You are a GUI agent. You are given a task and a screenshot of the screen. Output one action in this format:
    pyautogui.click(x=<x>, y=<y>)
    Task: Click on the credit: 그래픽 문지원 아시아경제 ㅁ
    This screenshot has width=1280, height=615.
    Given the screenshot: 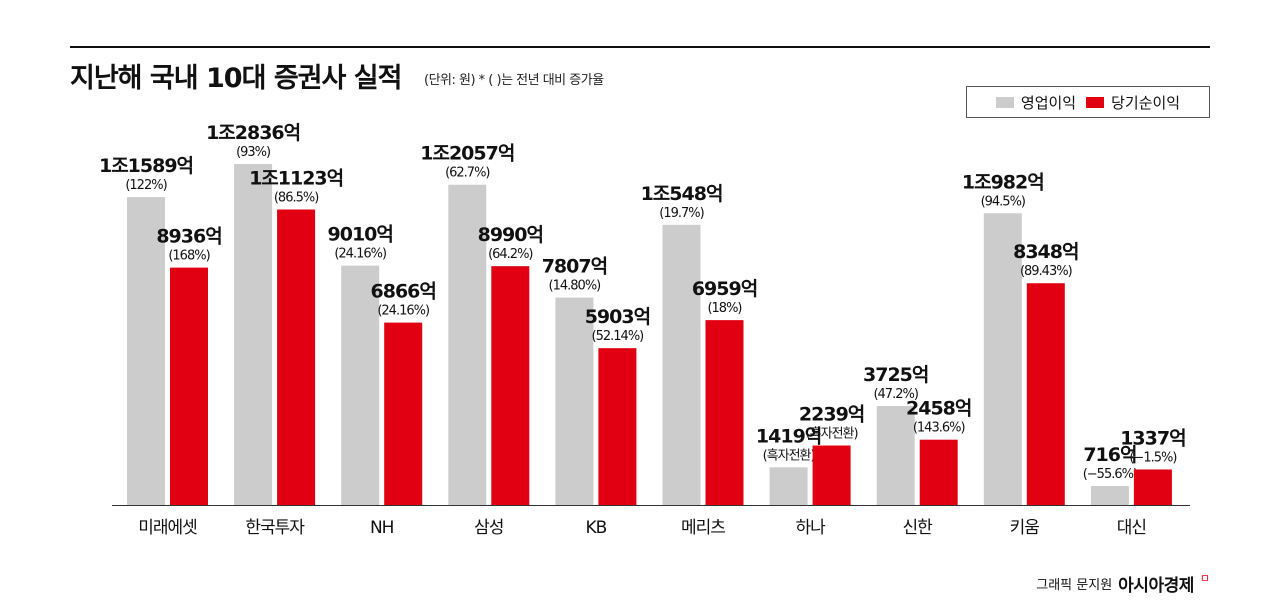 What is the action you would take?
    pyautogui.click(x=1123, y=584)
    